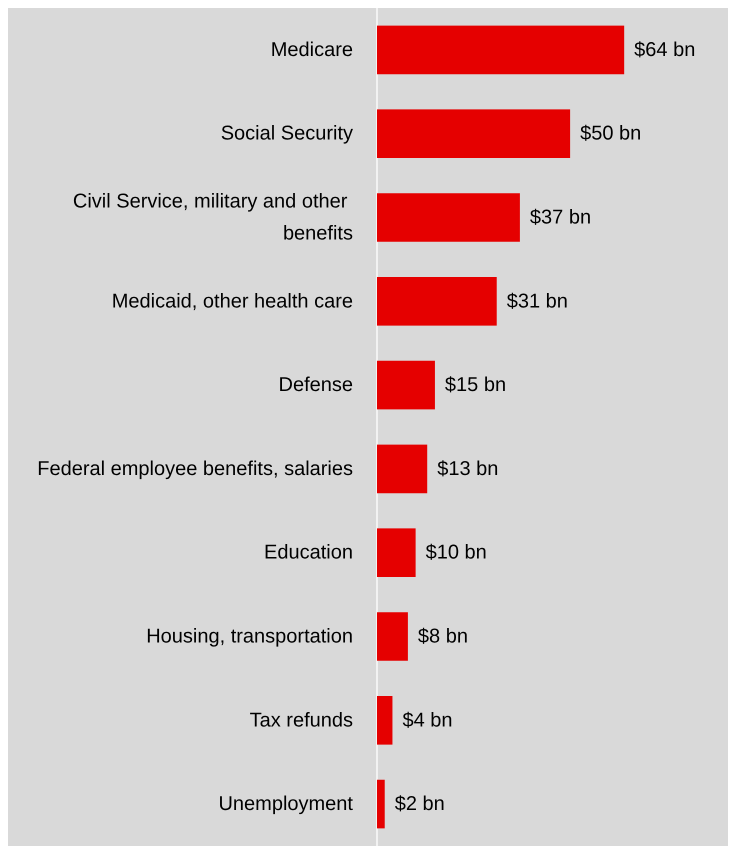  What do you see at coordinates (195, 469) in the screenshot?
I see `y-tick-label: Federal employee benefits, salaries` at bounding box center [195, 469].